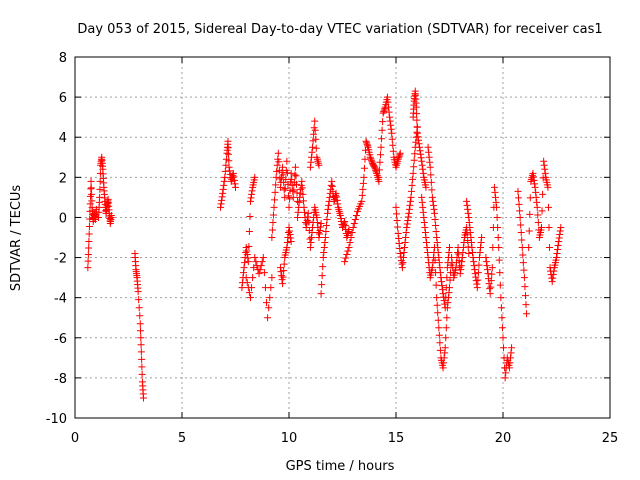 The image size is (640, 480). What do you see at coordinates (56, 419) in the screenshot?
I see `y-tick-label: -10` at bounding box center [56, 419].